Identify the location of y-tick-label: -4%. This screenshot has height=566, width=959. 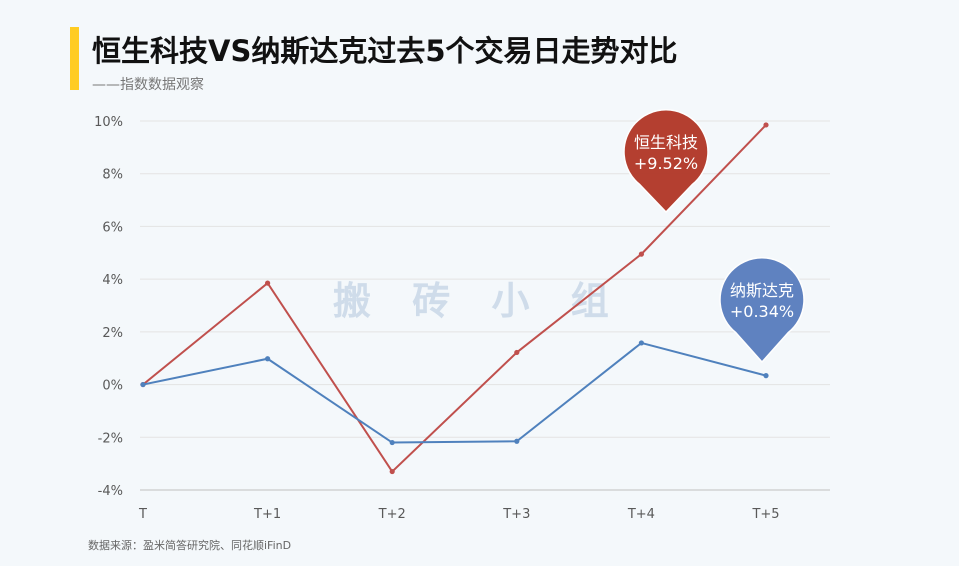
(110, 491).